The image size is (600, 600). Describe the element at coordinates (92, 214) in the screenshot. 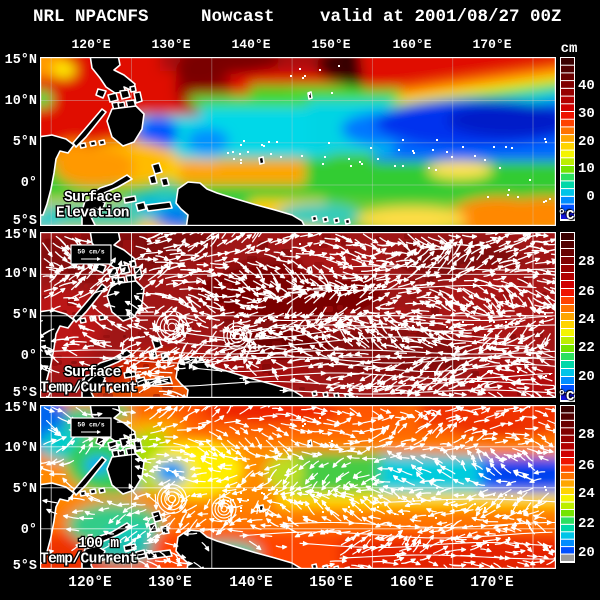

I see `svg-text: Elevation` at that location.